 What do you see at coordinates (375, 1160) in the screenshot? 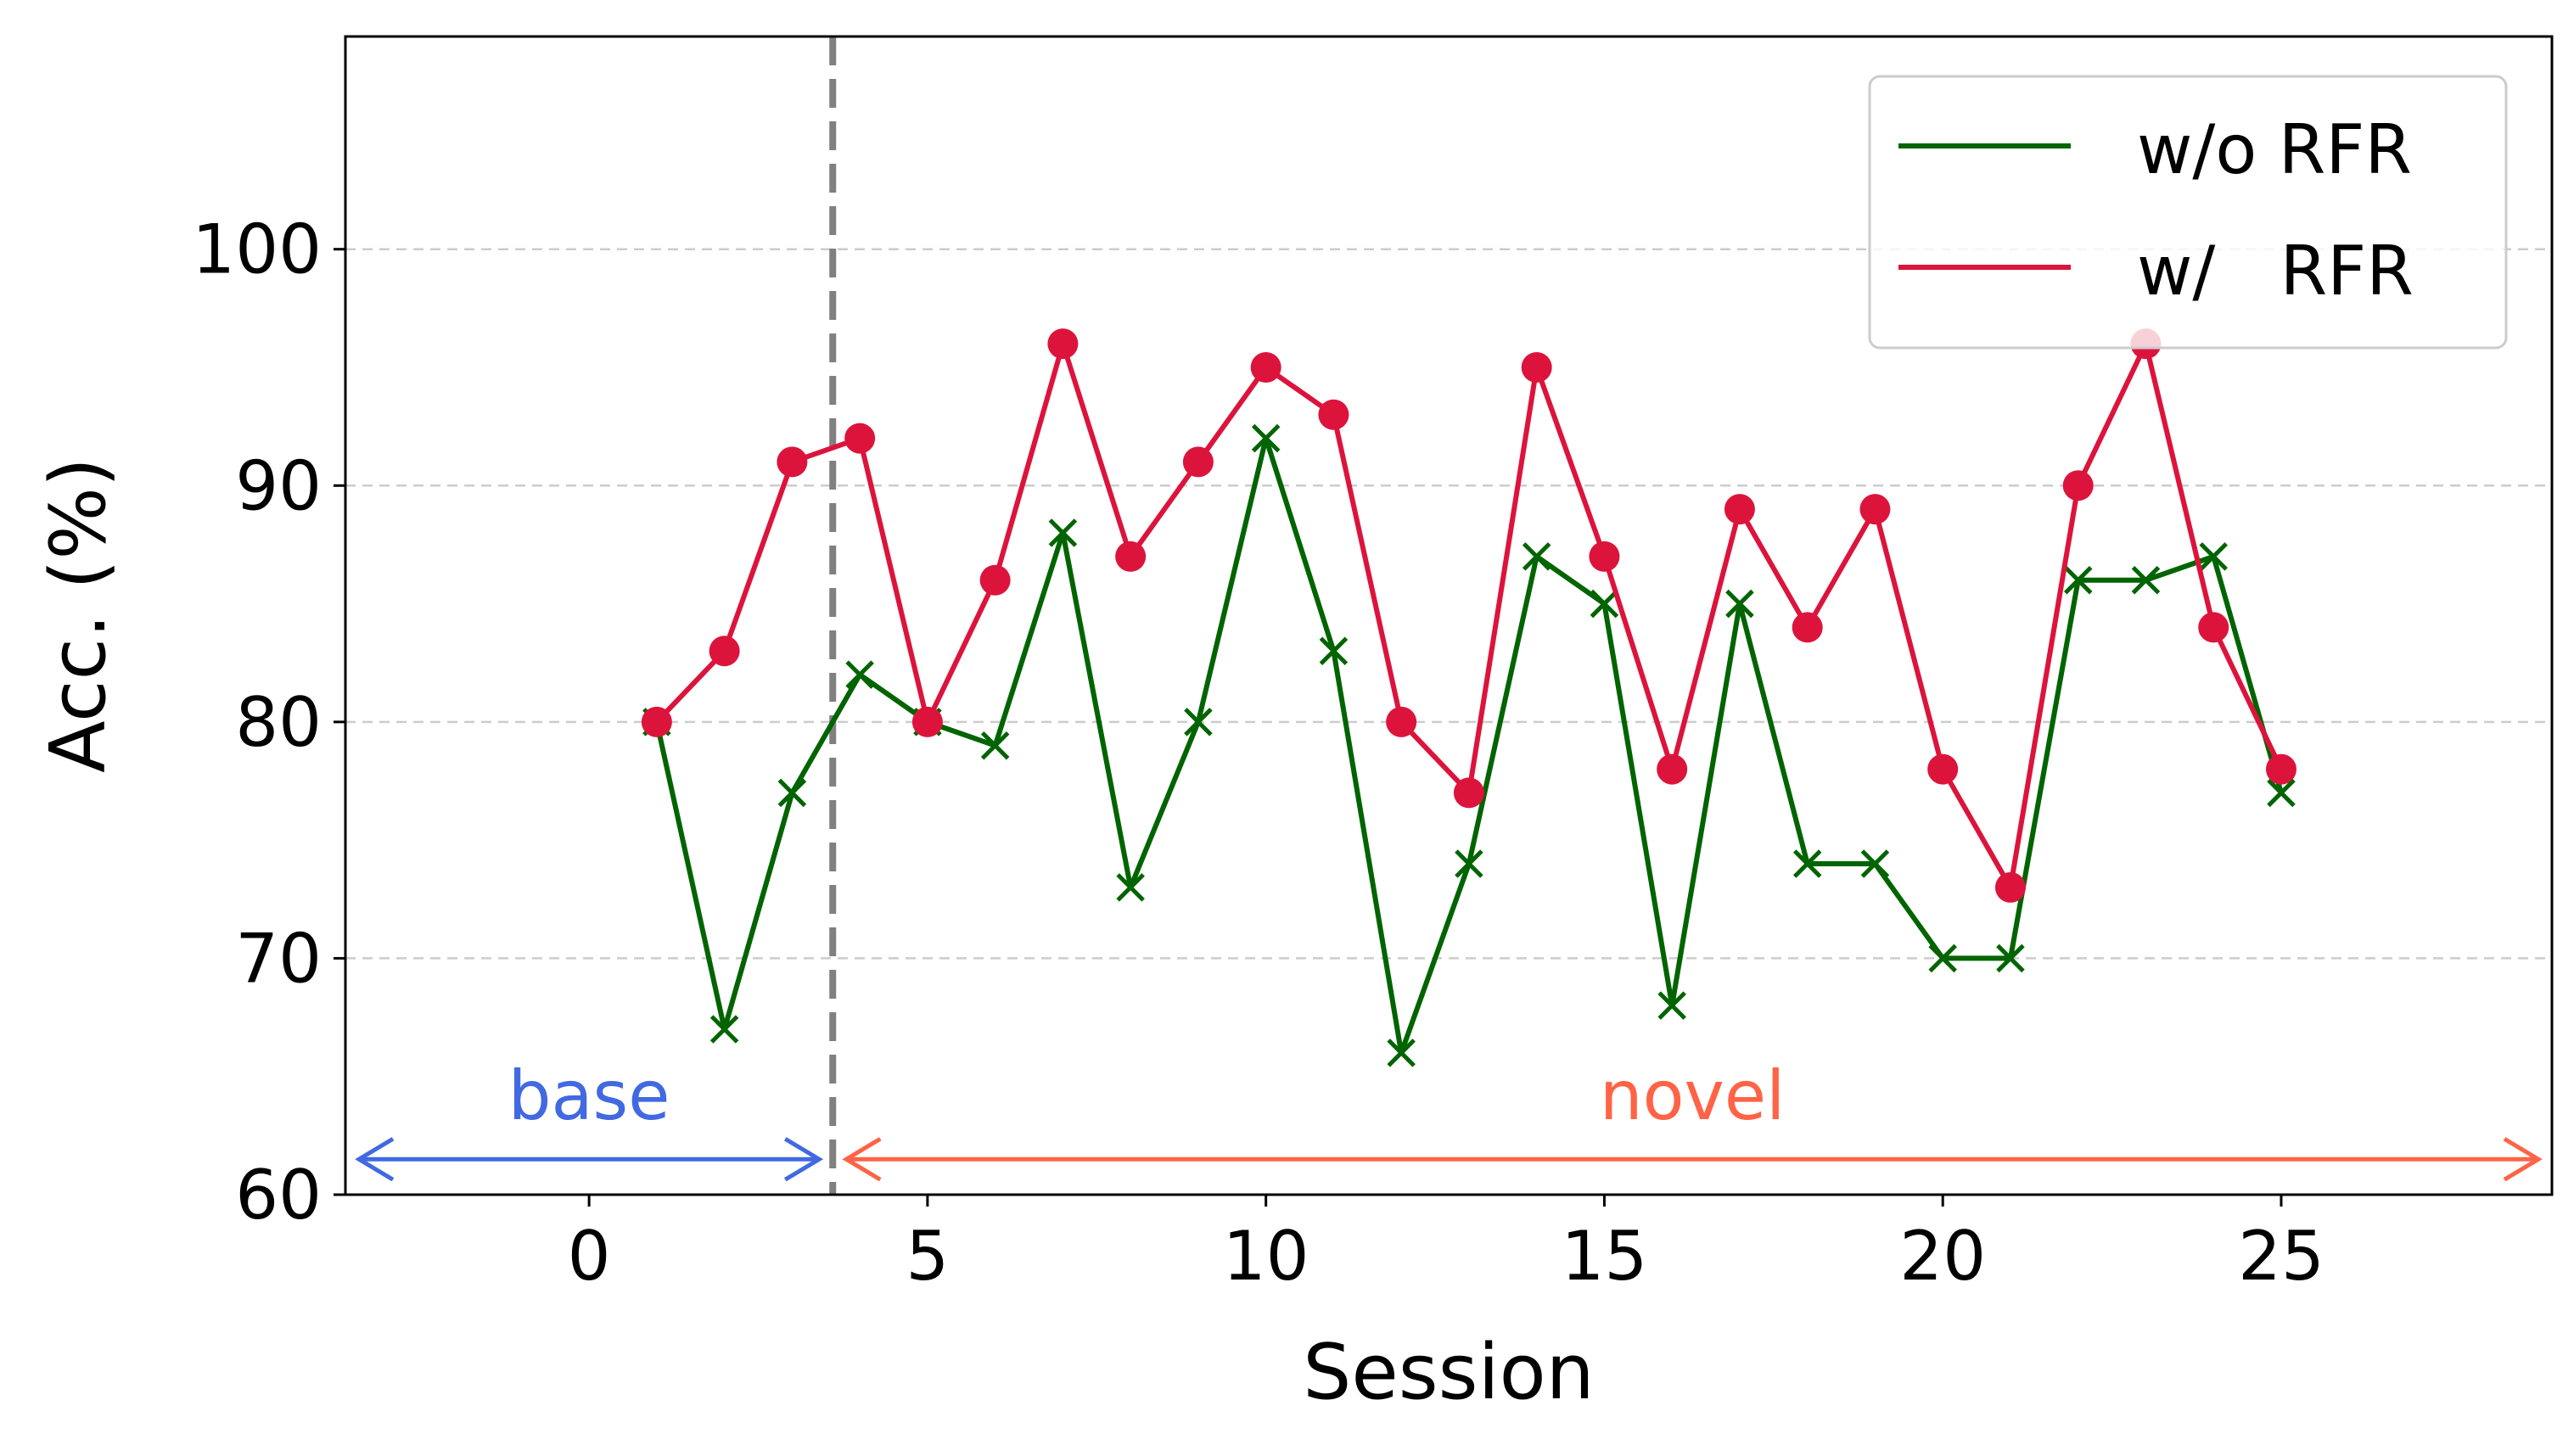
I see `base-range-arrow-head-left` at bounding box center [375, 1160].